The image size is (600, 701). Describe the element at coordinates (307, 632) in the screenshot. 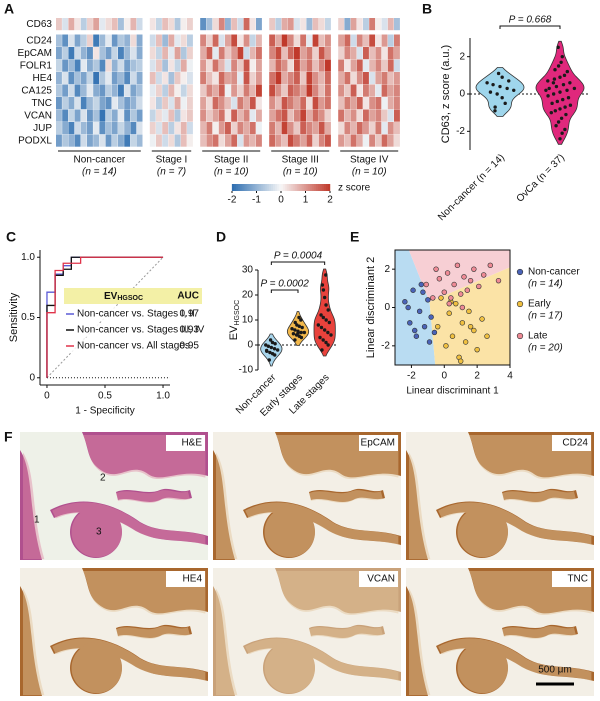

I see `micrograph: VCAN` at that location.